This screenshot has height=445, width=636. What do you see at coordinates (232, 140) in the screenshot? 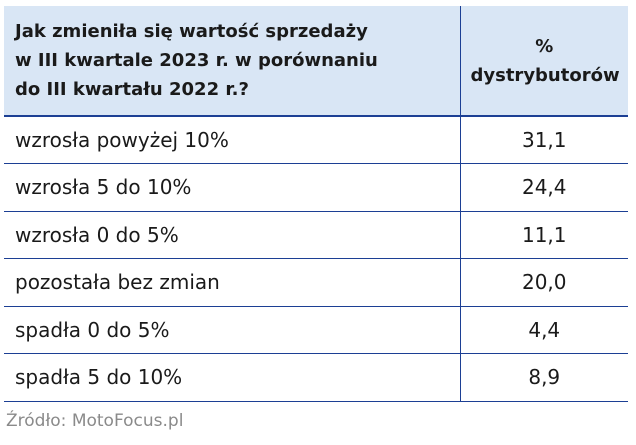
I see `row-category: wzrosła powyżej 10%` at bounding box center [232, 140].